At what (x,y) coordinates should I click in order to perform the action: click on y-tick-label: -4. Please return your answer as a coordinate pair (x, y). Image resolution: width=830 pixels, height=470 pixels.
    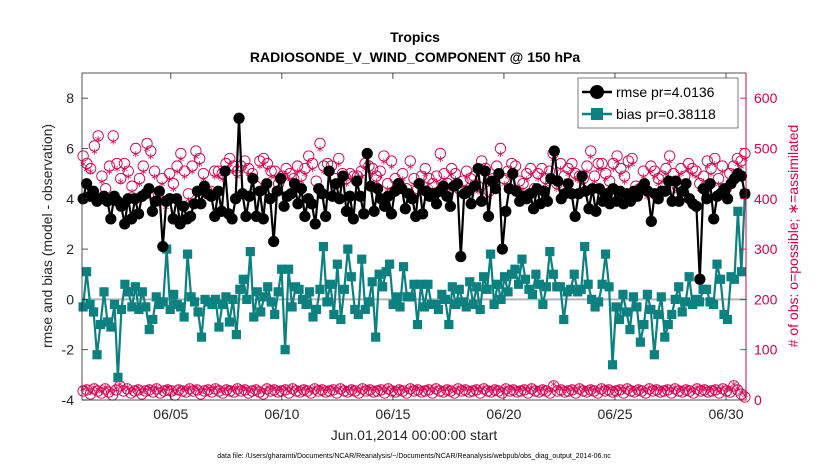
    Looking at the image, I should click on (68, 400).